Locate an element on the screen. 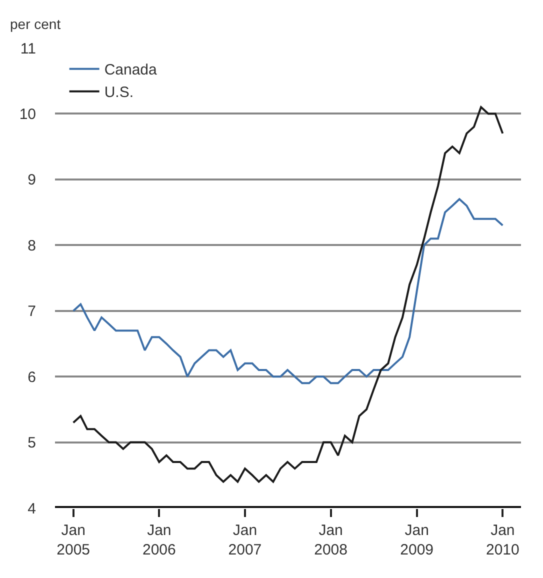  y-tick-label: 6 is located at coordinates (32, 377).